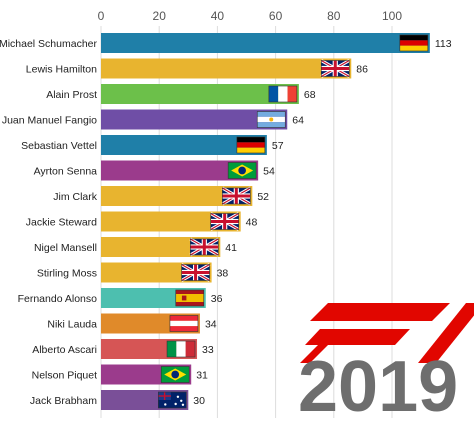  Describe the element at coordinates (362, 70) in the screenshot. I see `value-label: 86` at that location.